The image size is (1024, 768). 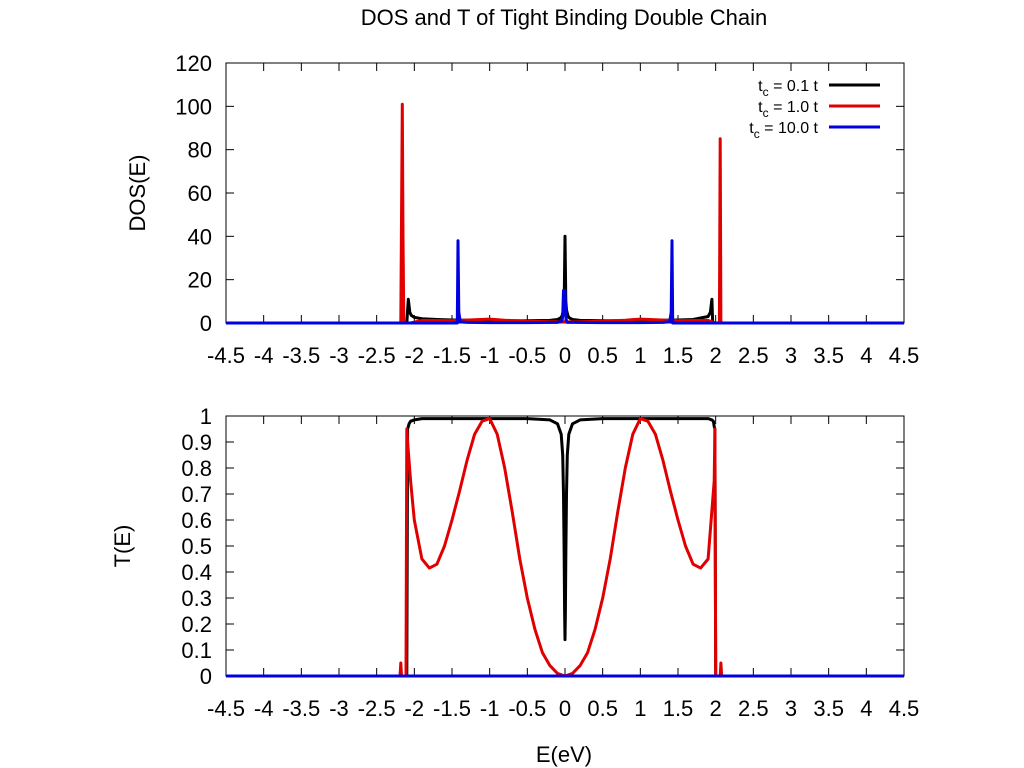 I want to click on y-tick-label: 0.8, so click(x=196, y=468).